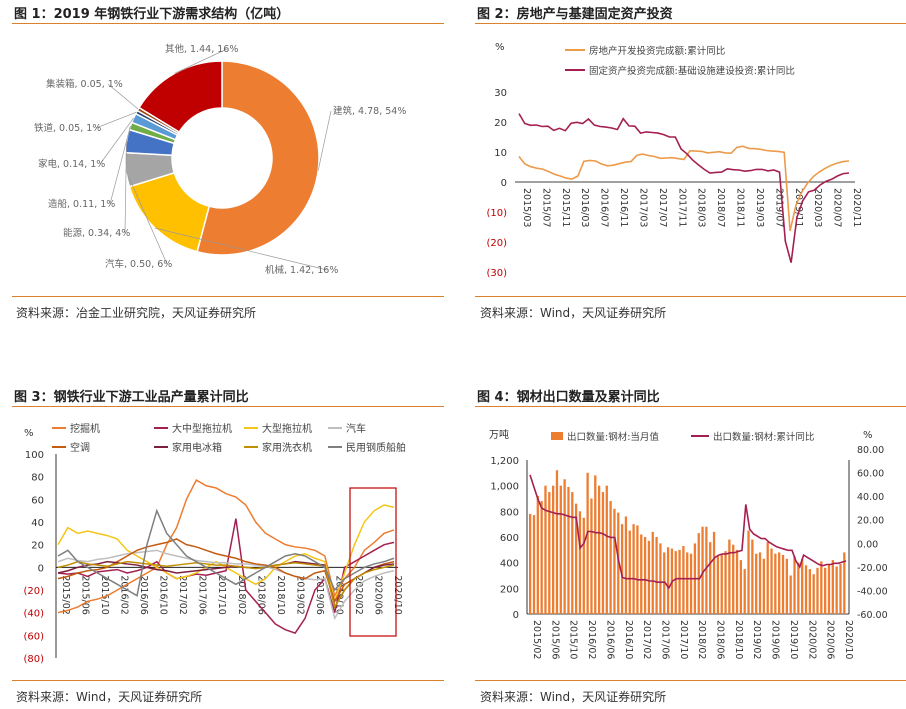  I want to click on x-tick-label: 2016/07, so click(604, 207).